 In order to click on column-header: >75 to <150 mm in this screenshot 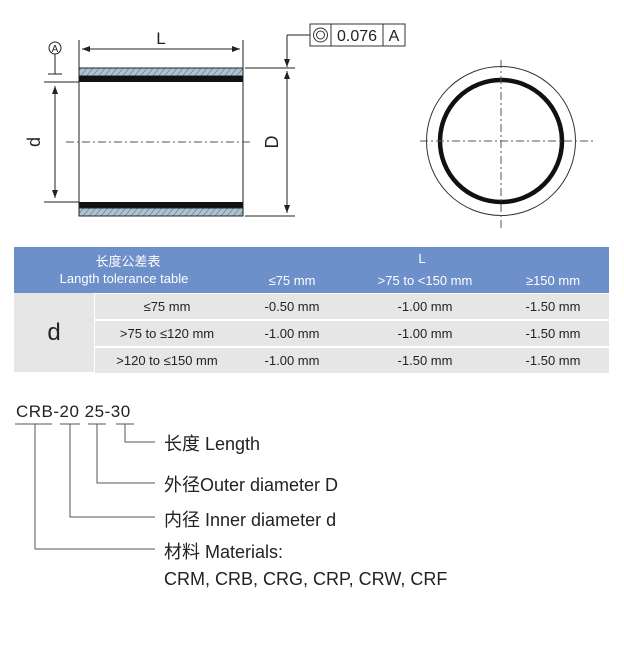, I will do `click(425, 280)`.